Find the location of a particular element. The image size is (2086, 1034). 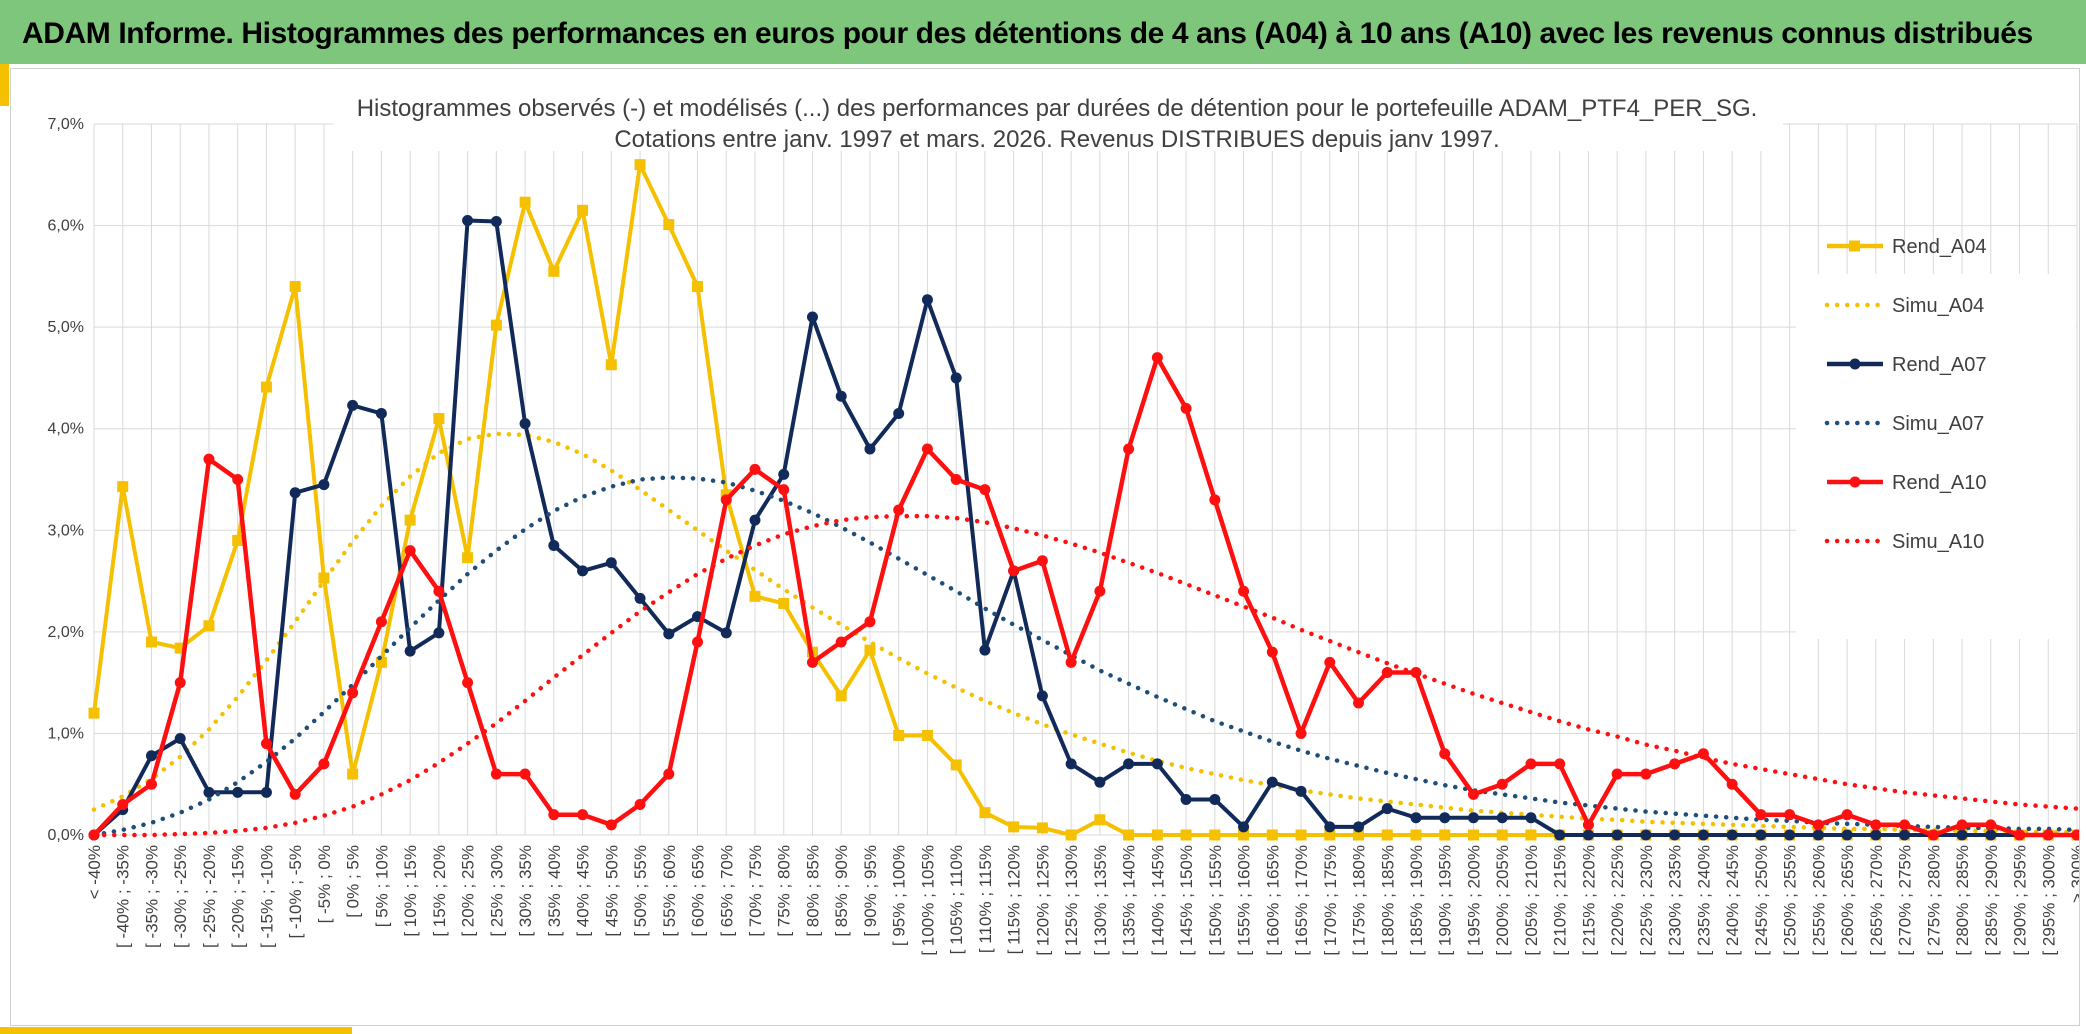

x-tick-label: [ 170% ; 175% is located at coordinates (1330, 900).